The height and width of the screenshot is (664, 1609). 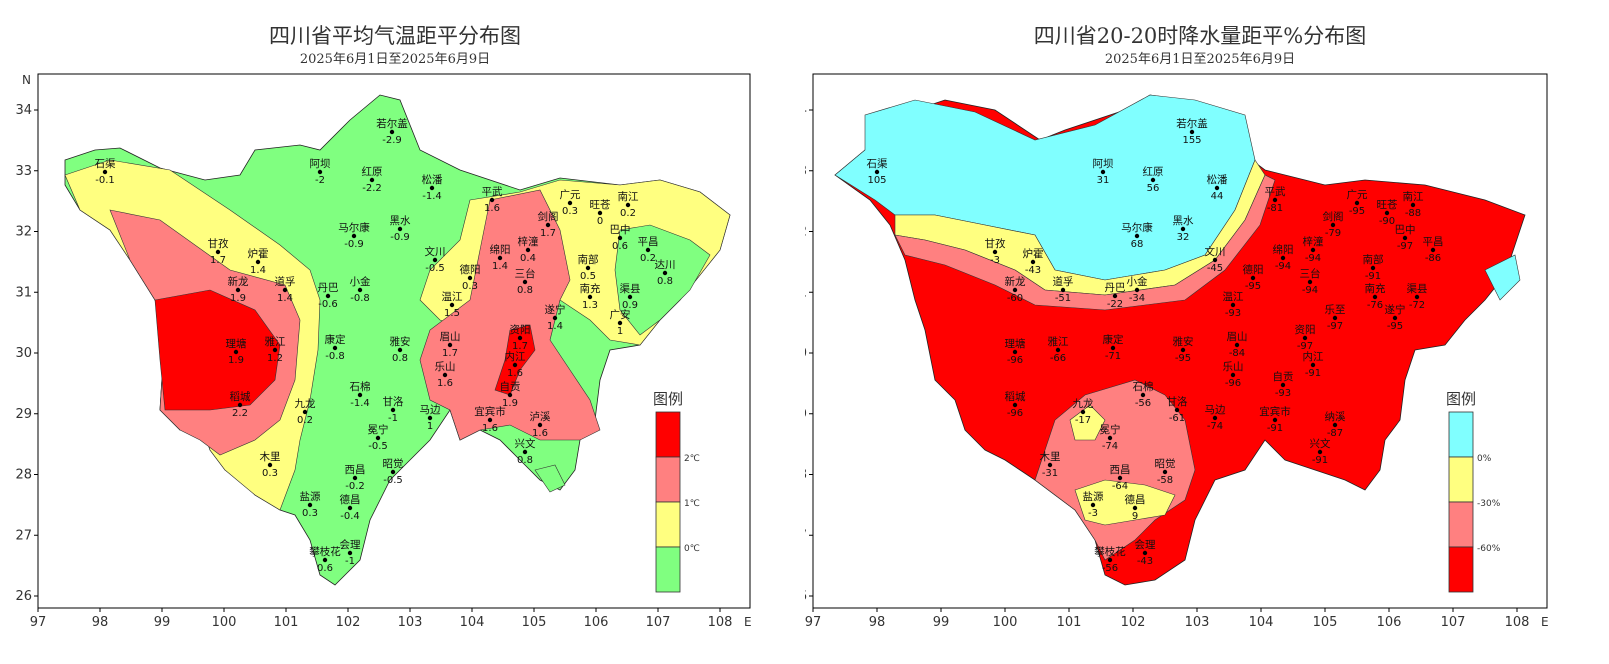 What do you see at coordinates (1417, 305) in the screenshot?
I see `station-value: -72` at bounding box center [1417, 305].